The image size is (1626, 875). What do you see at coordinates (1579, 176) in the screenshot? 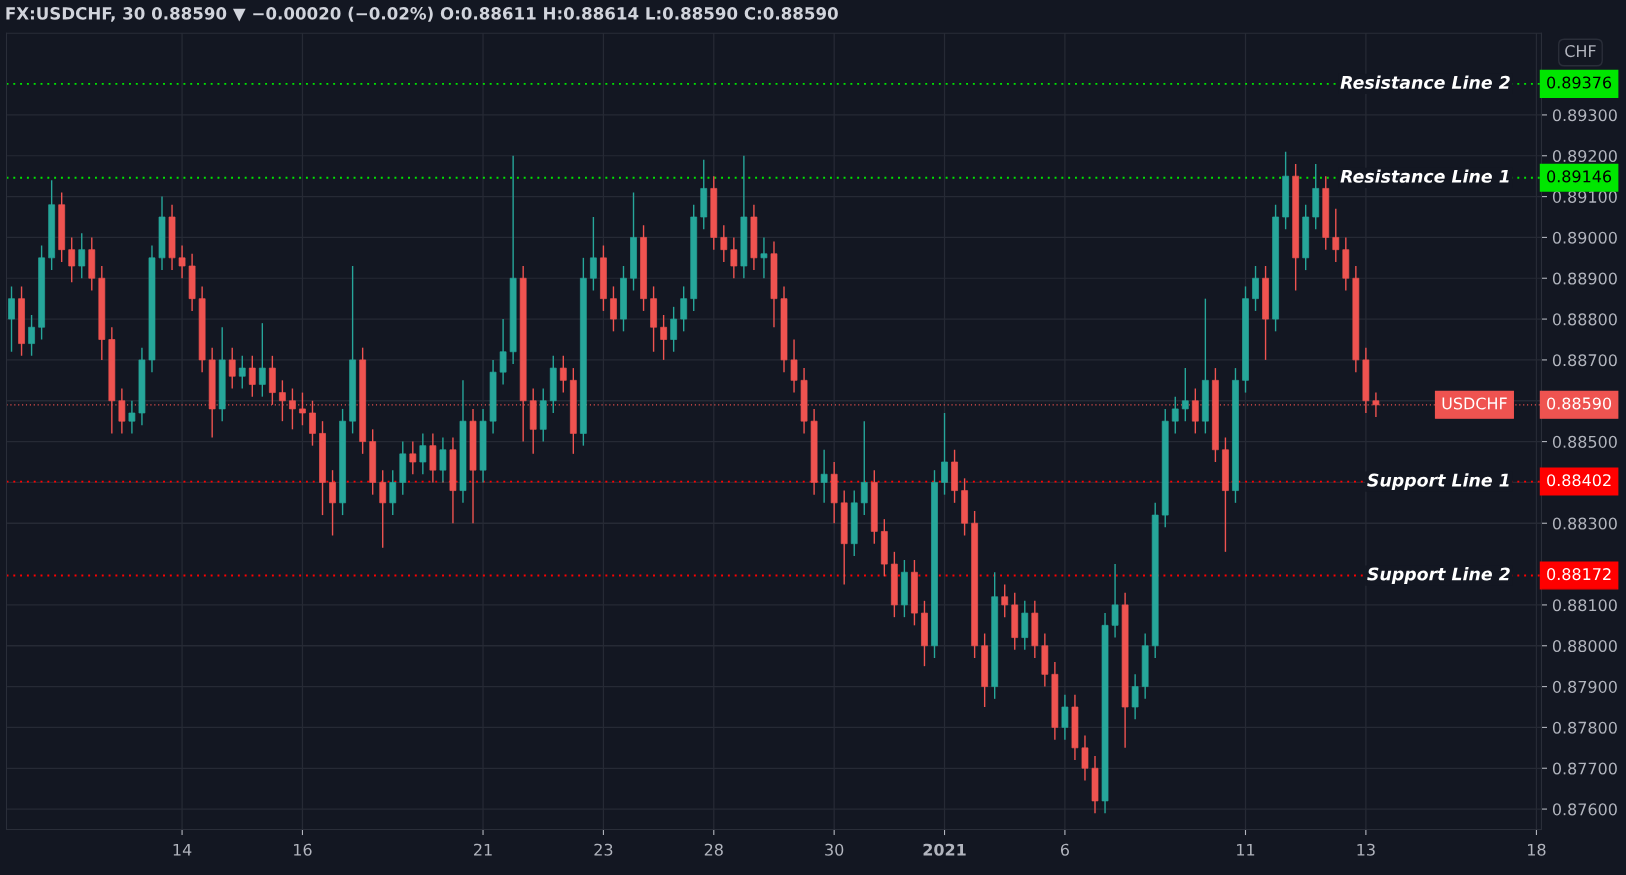
I see `text: 0.89146` at bounding box center [1579, 176].